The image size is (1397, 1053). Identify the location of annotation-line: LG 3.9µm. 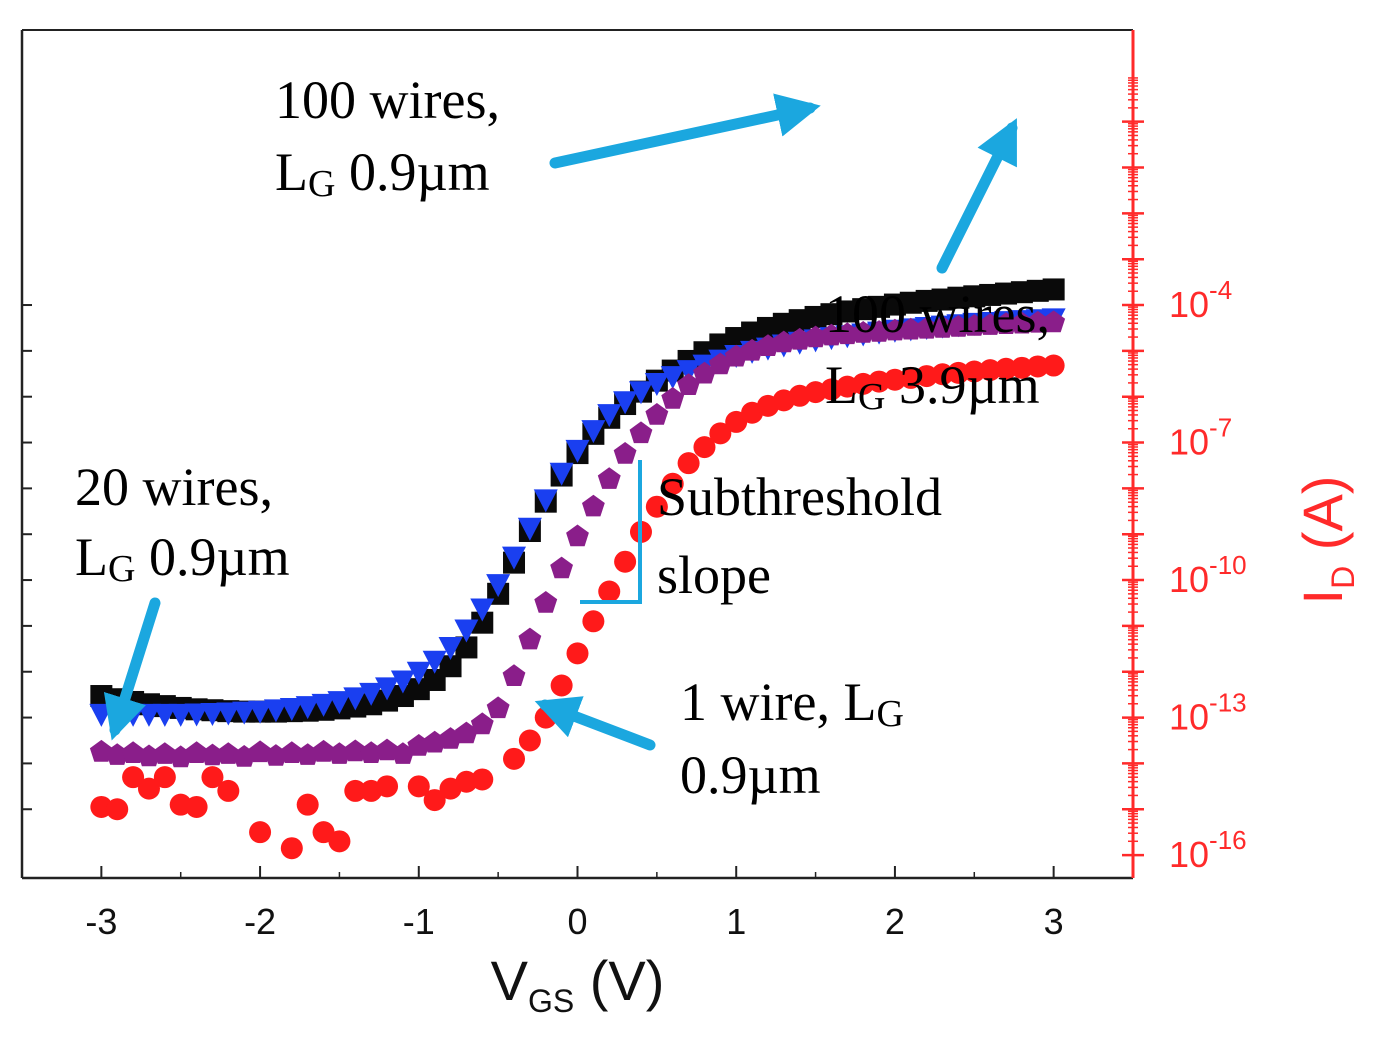
(932, 386).